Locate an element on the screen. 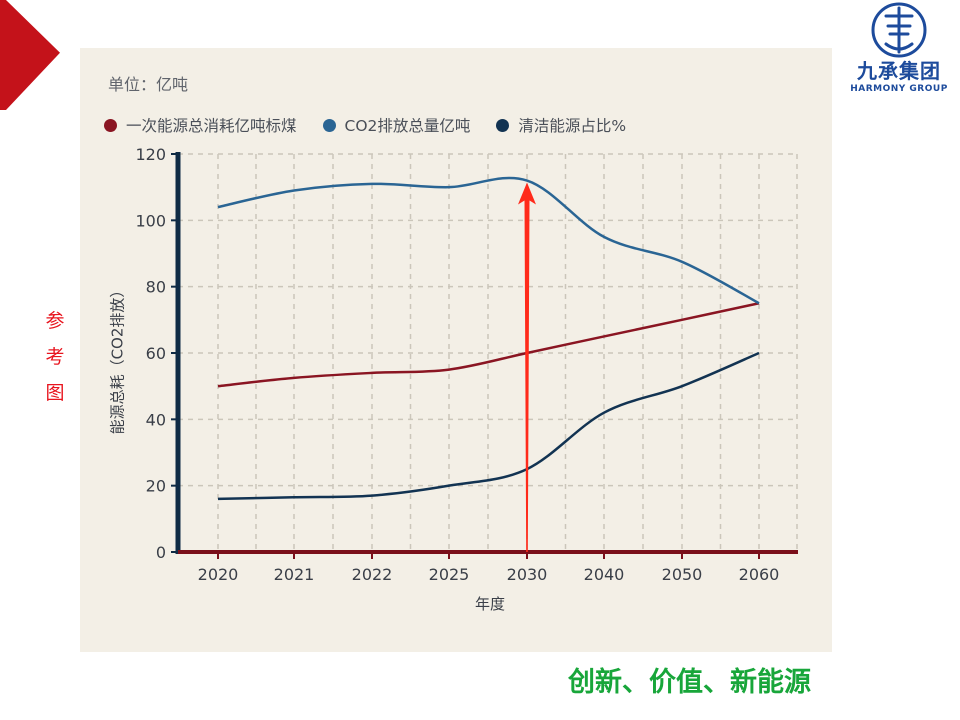  x-tick-label: 2060 is located at coordinates (759, 574).